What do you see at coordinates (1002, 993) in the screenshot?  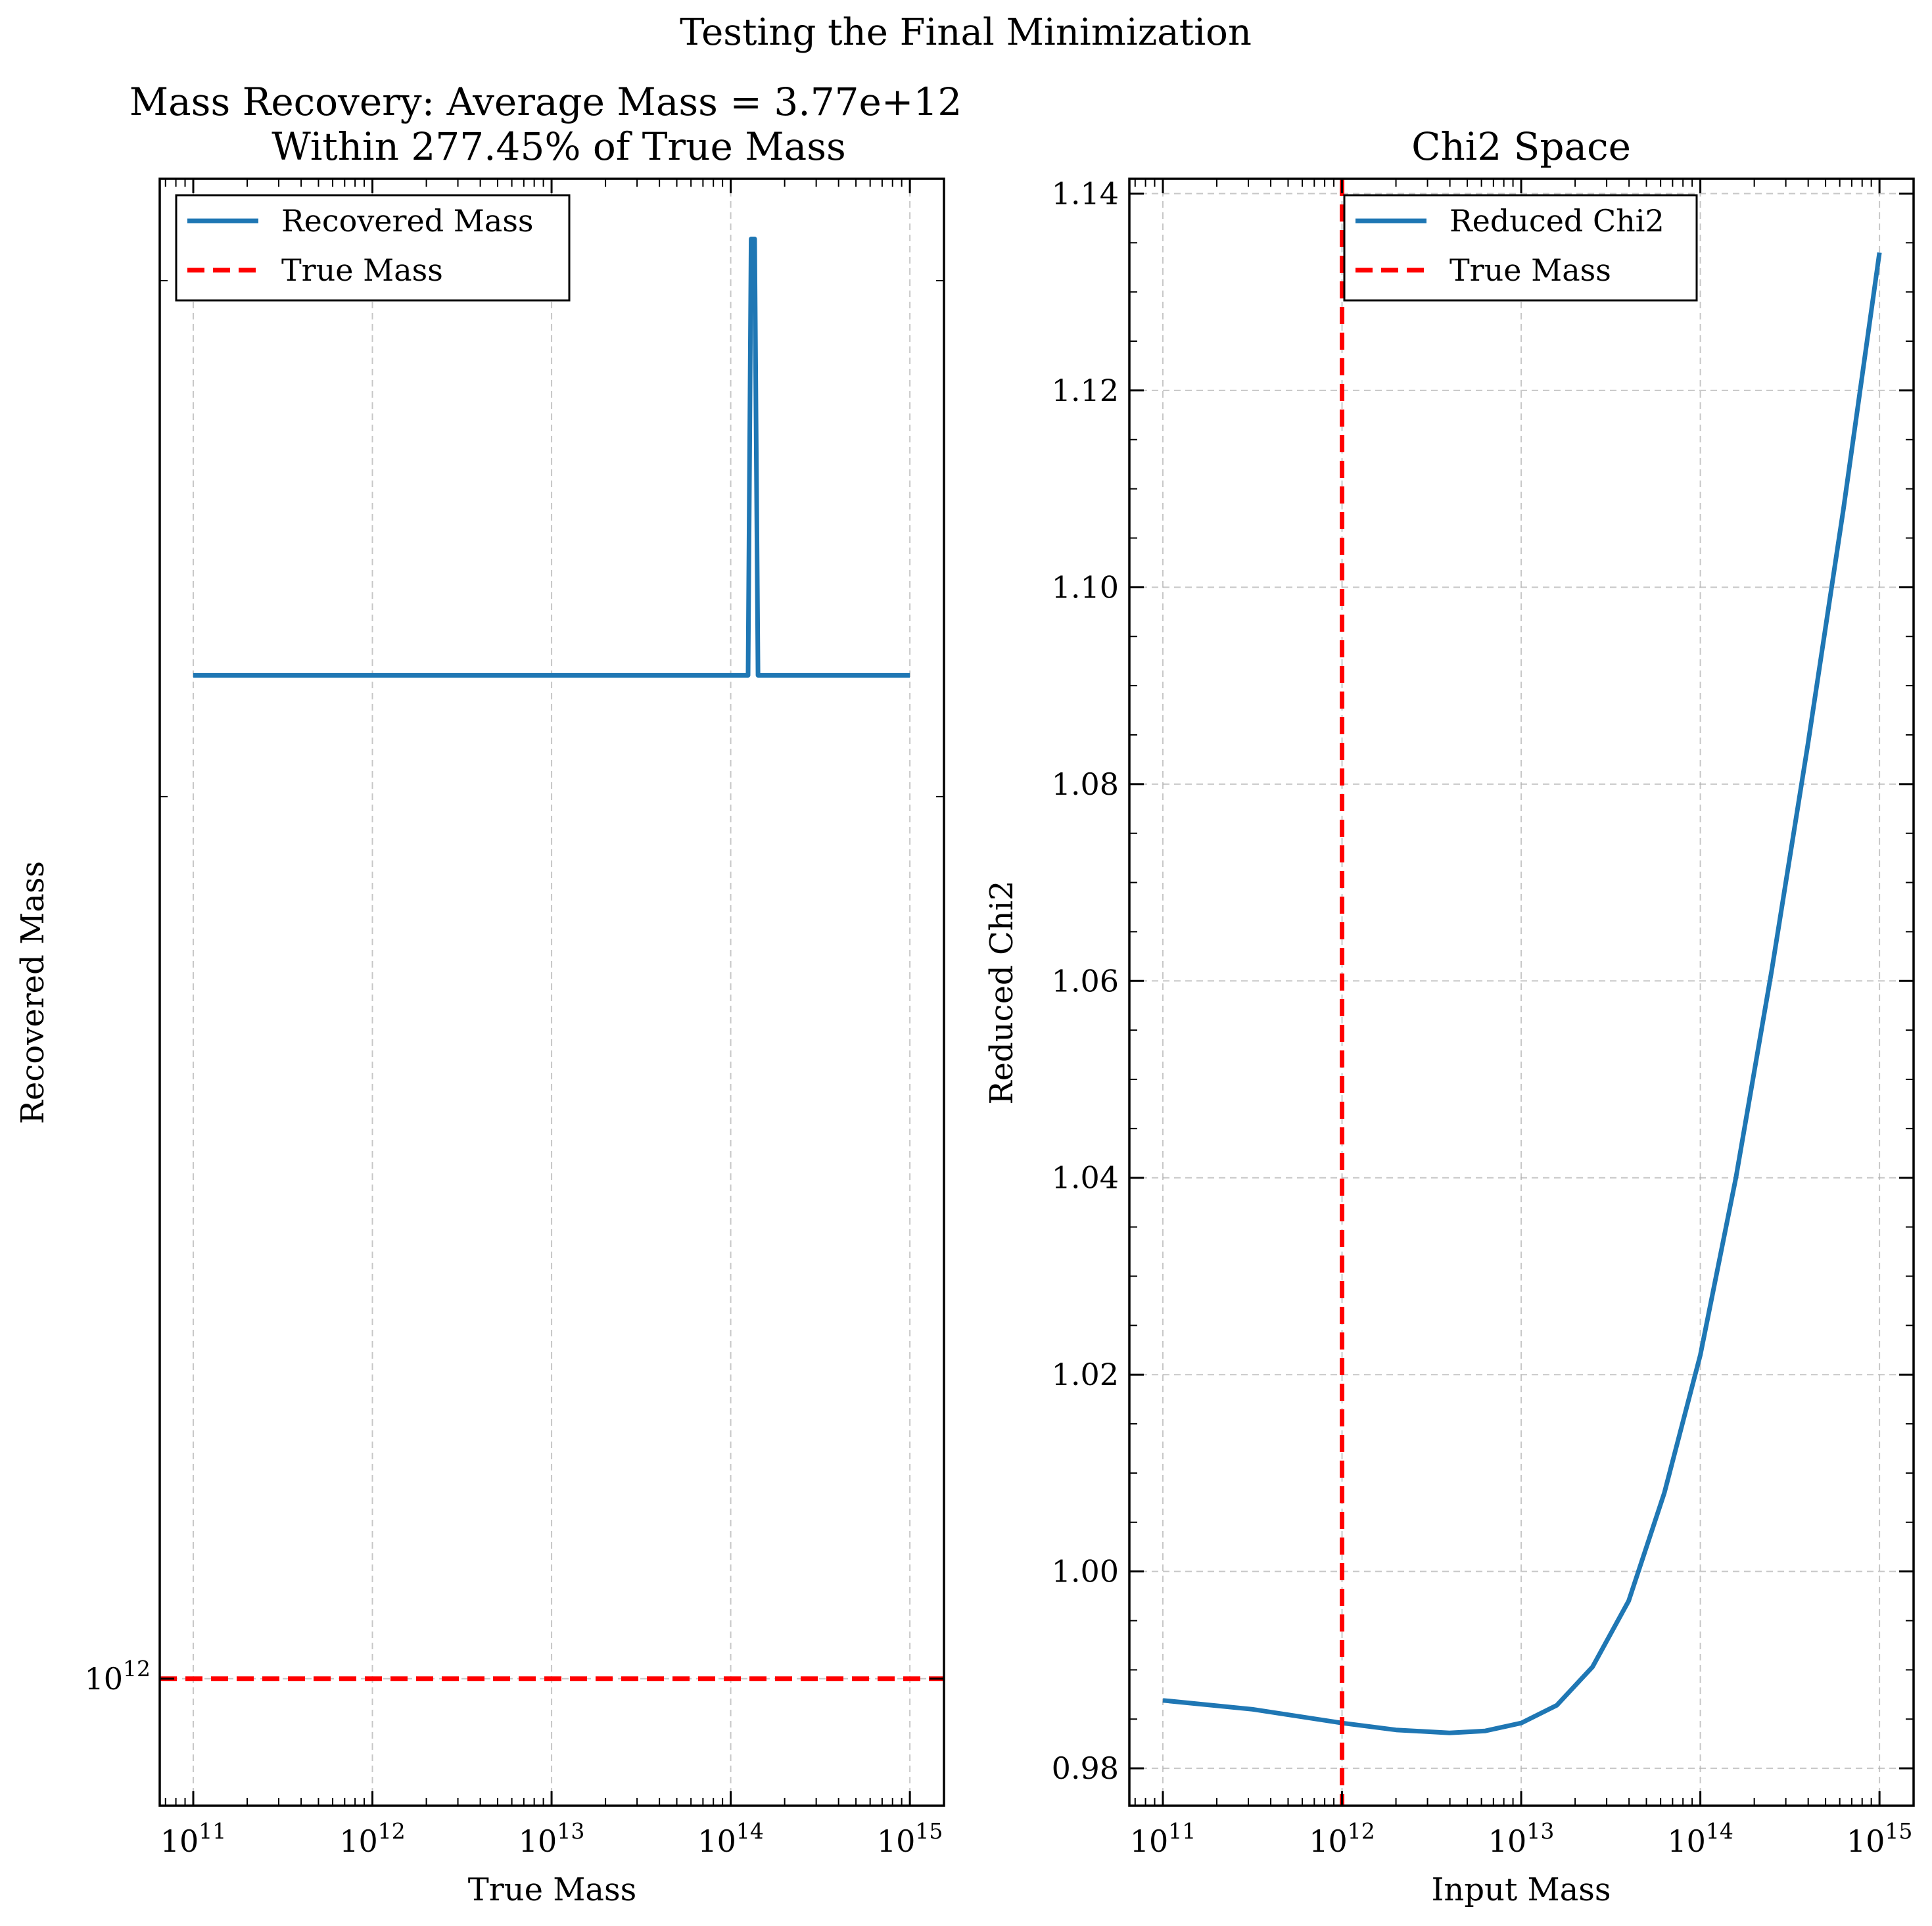 I see `right-ylabel: Reduced Chi2` at bounding box center [1002, 993].